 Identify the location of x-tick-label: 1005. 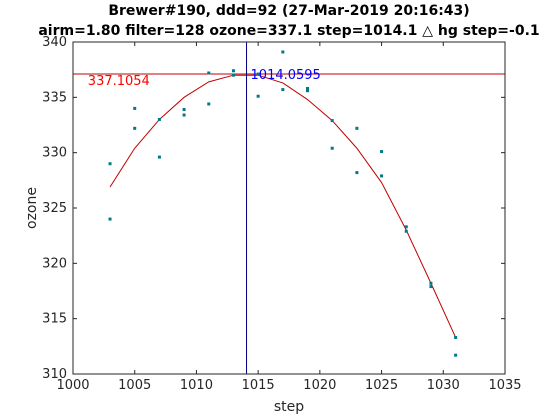
(134, 385).